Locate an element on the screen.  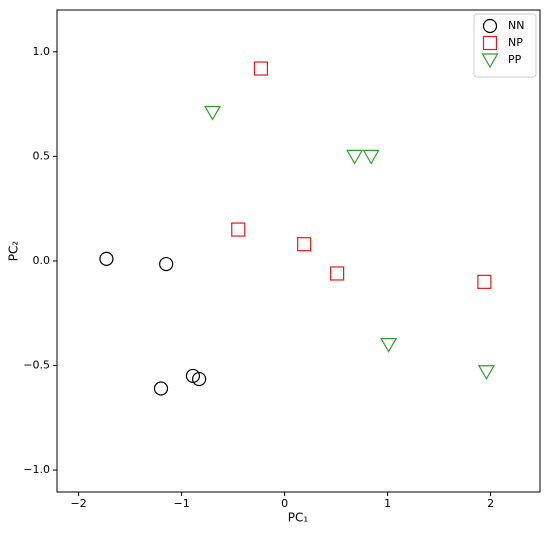
y-tick-label: 0.0 is located at coordinates (42, 260).